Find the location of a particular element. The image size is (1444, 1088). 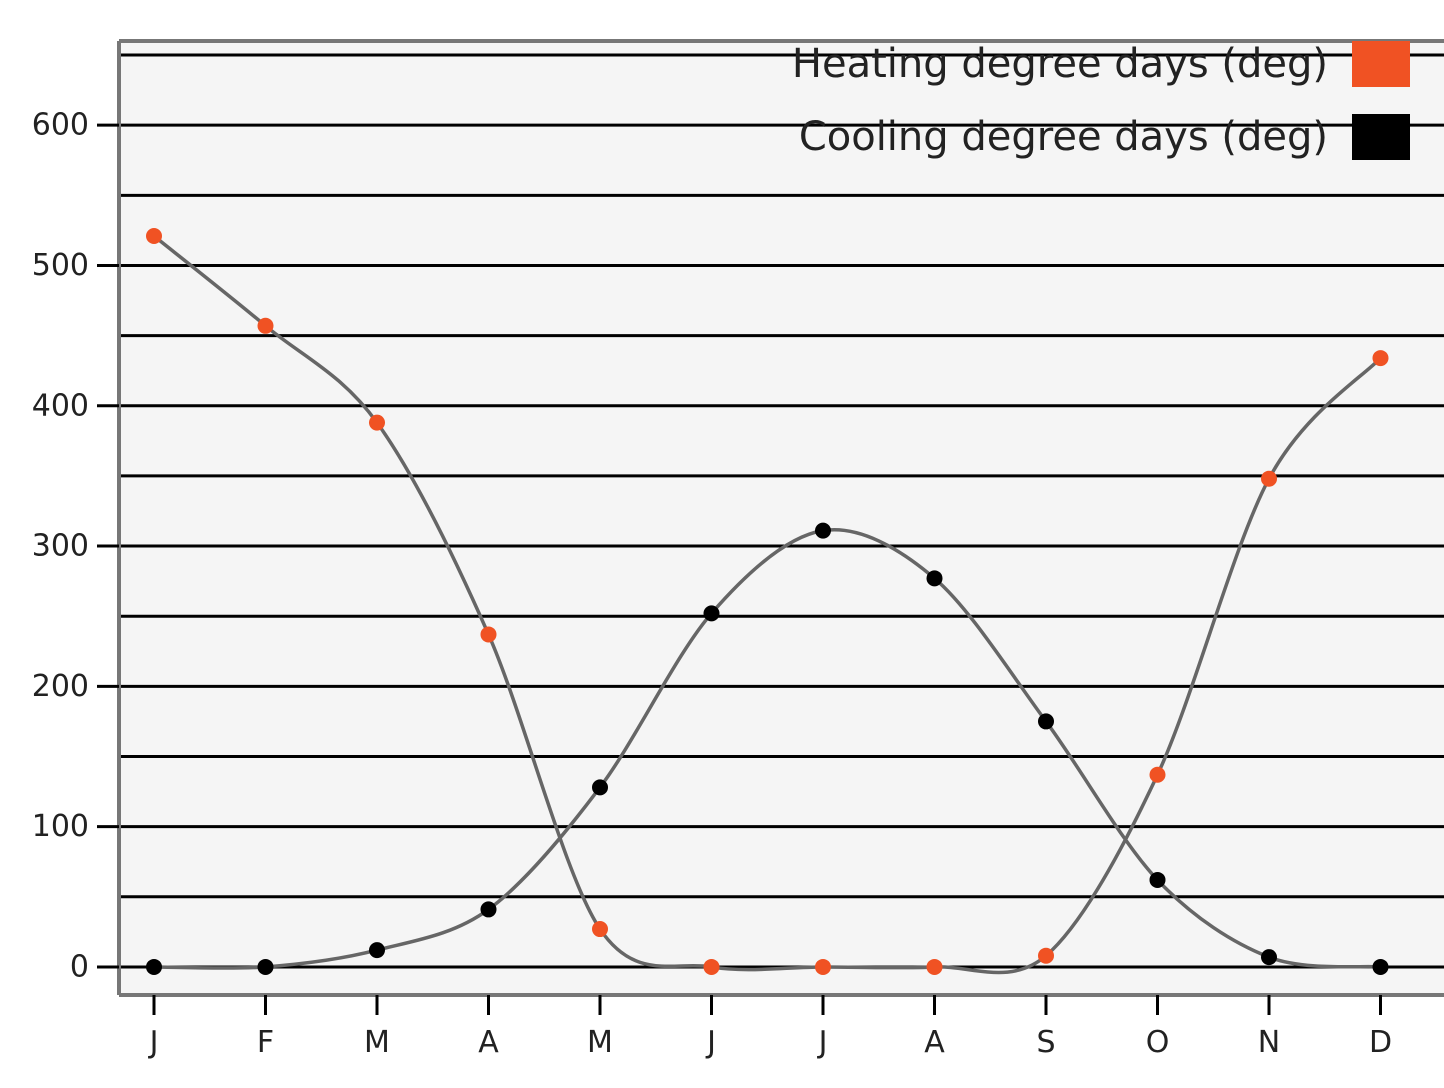

y-tick-label: 0 is located at coordinates (79, 966).